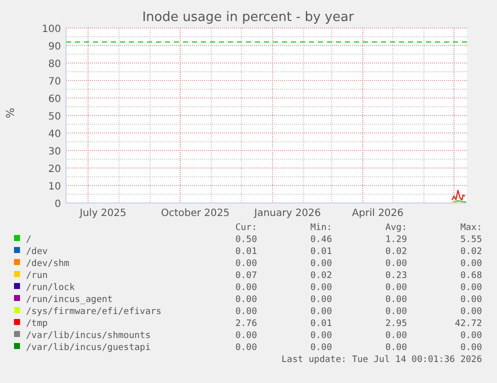 The width and height of the screenshot is (497, 383). What do you see at coordinates (51, 29) in the screenshot?
I see `y-tick-label: 100` at bounding box center [51, 29].